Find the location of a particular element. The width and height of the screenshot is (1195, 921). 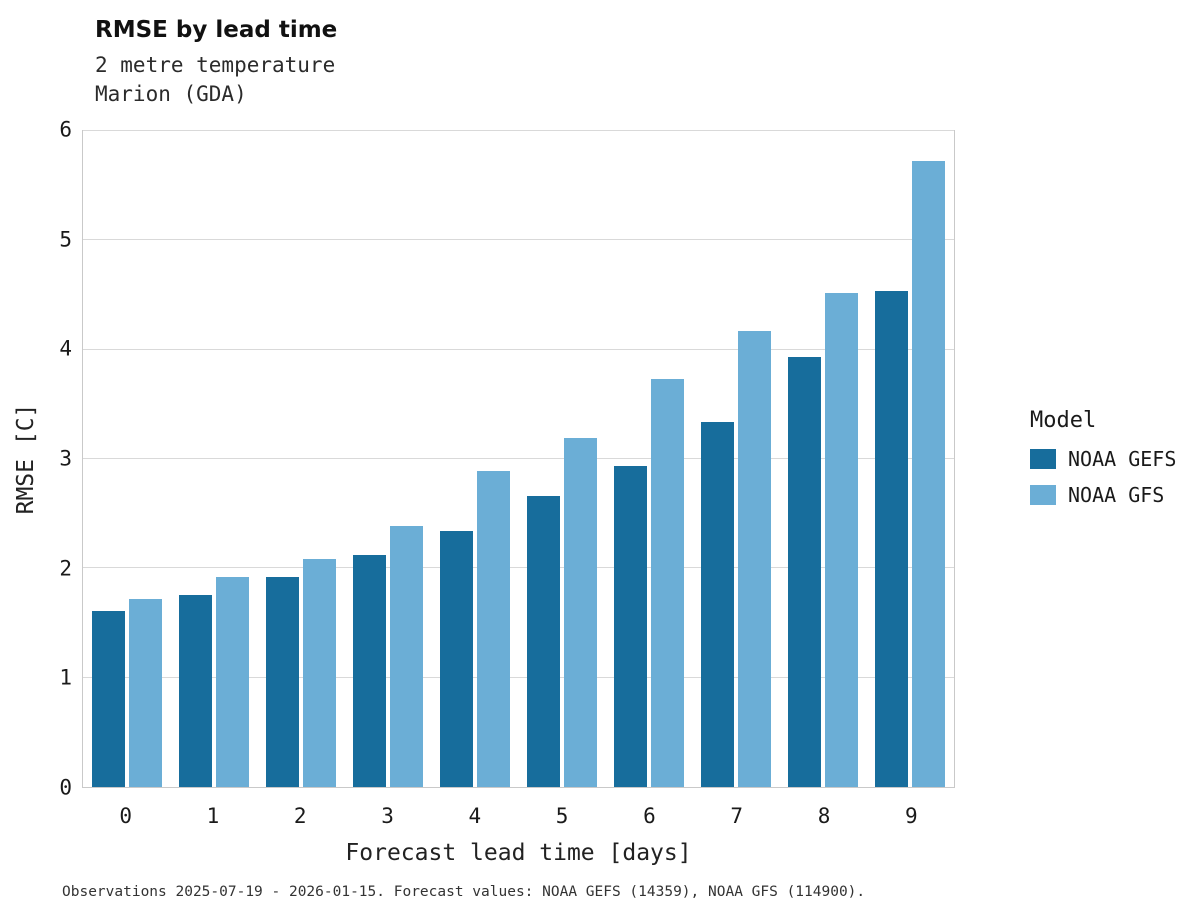

y-tick-label-4: 4 is located at coordinates (65, 348).